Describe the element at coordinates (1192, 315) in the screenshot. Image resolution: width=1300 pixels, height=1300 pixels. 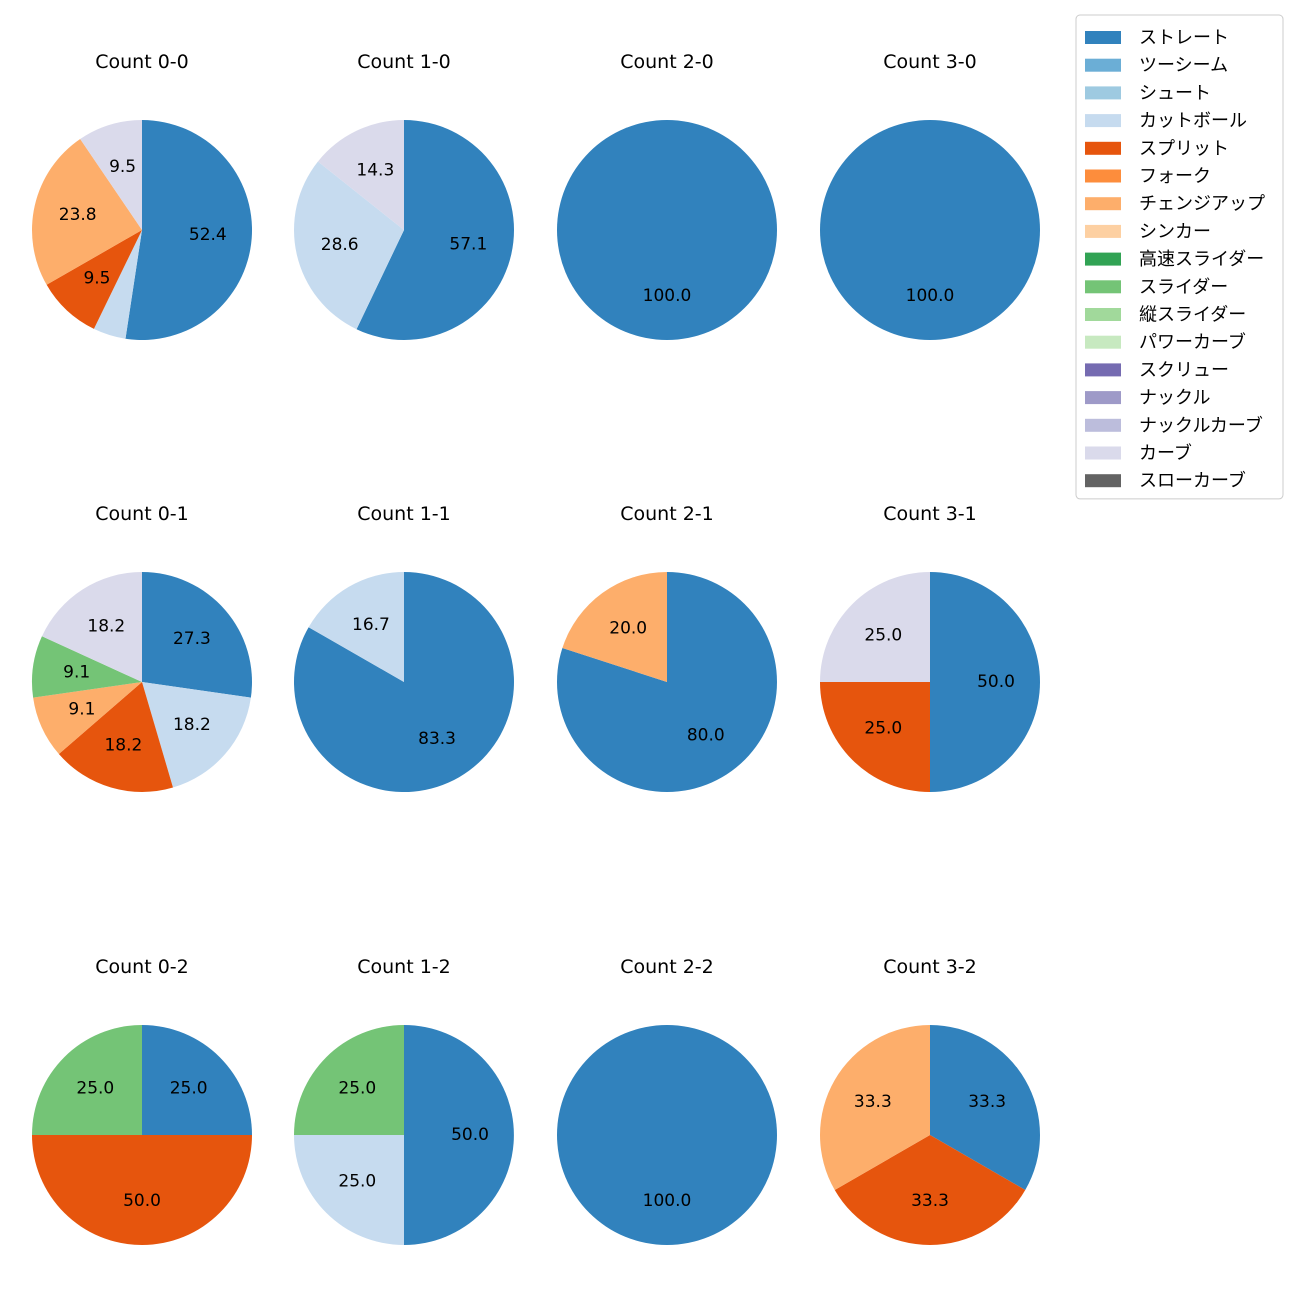
I see `legend-label: 縦スライダー` at that location.